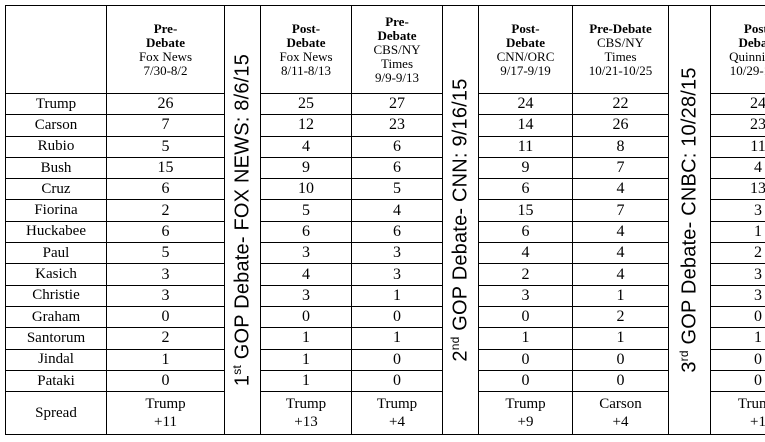 The height and width of the screenshot is (442, 765). I want to click on column-header: Pre- Debate CBS/NY Times 9/9-9/13, so click(397, 49).